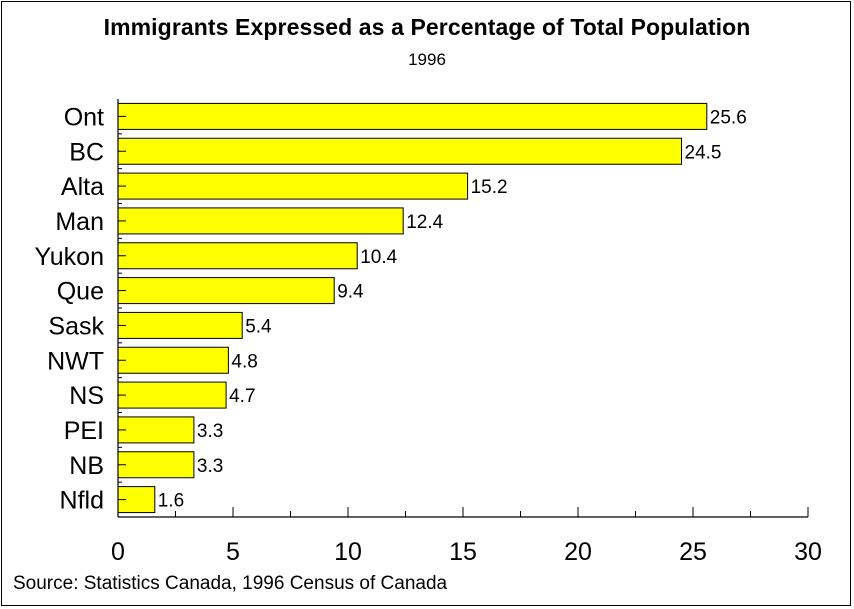 This screenshot has height=609, width=854. Describe the element at coordinates (82, 187) in the screenshot. I see `category-label-alta: Alta` at that location.